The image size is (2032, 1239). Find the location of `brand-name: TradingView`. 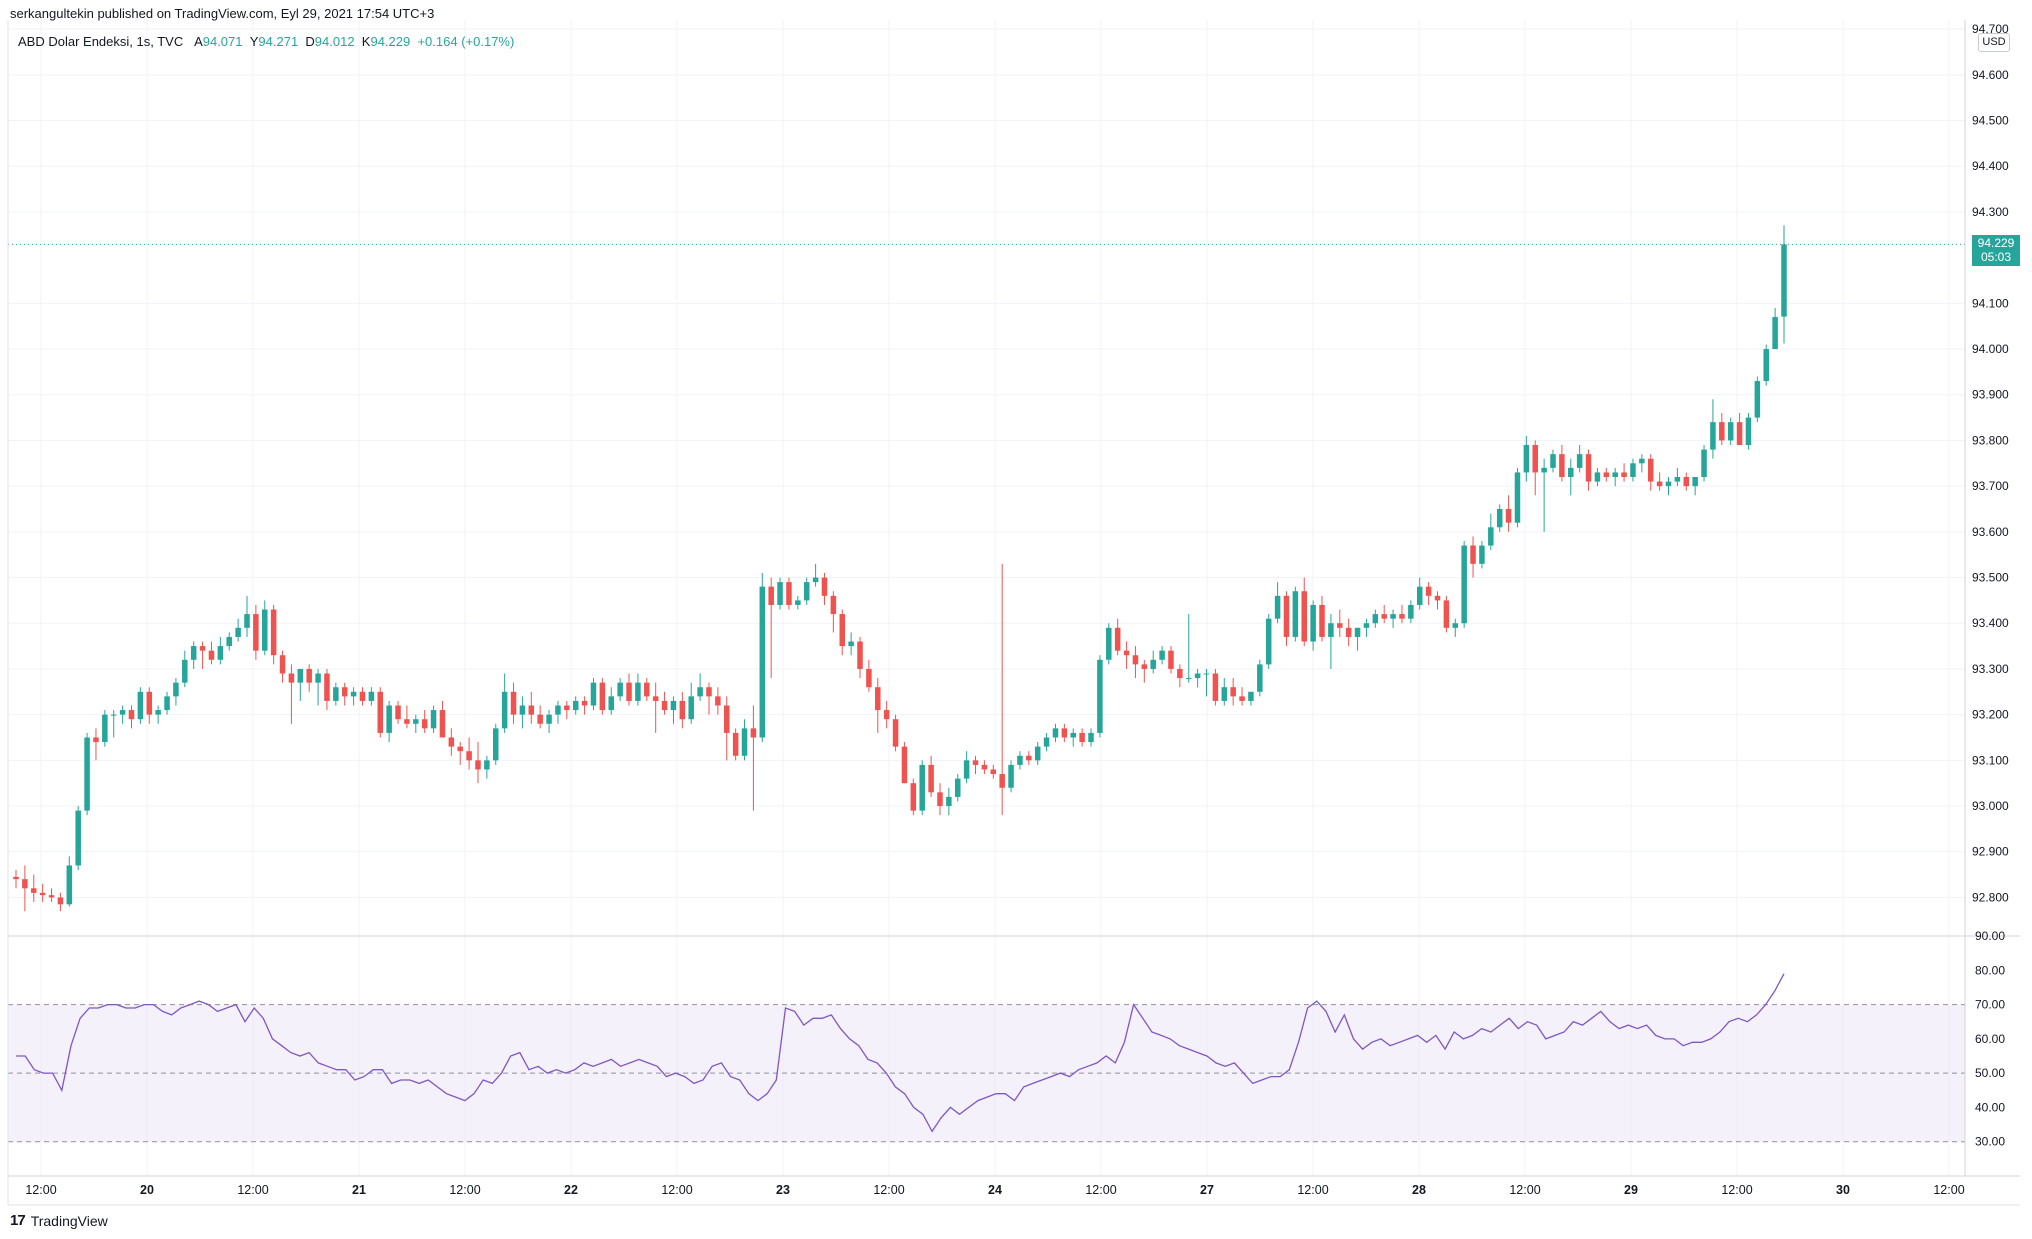

brand-name: TradingView is located at coordinates (69, 1220).